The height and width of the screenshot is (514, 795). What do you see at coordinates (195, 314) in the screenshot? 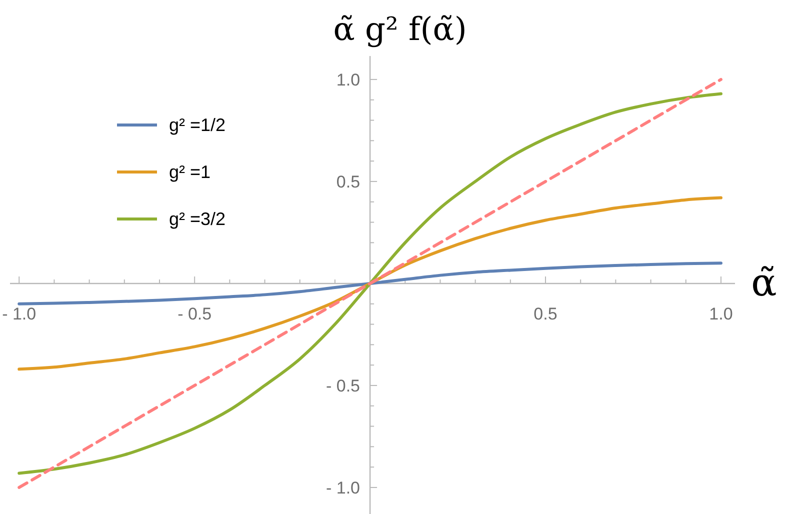
I see `x-tick-label: - 0.5` at bounding box center [195, 314].